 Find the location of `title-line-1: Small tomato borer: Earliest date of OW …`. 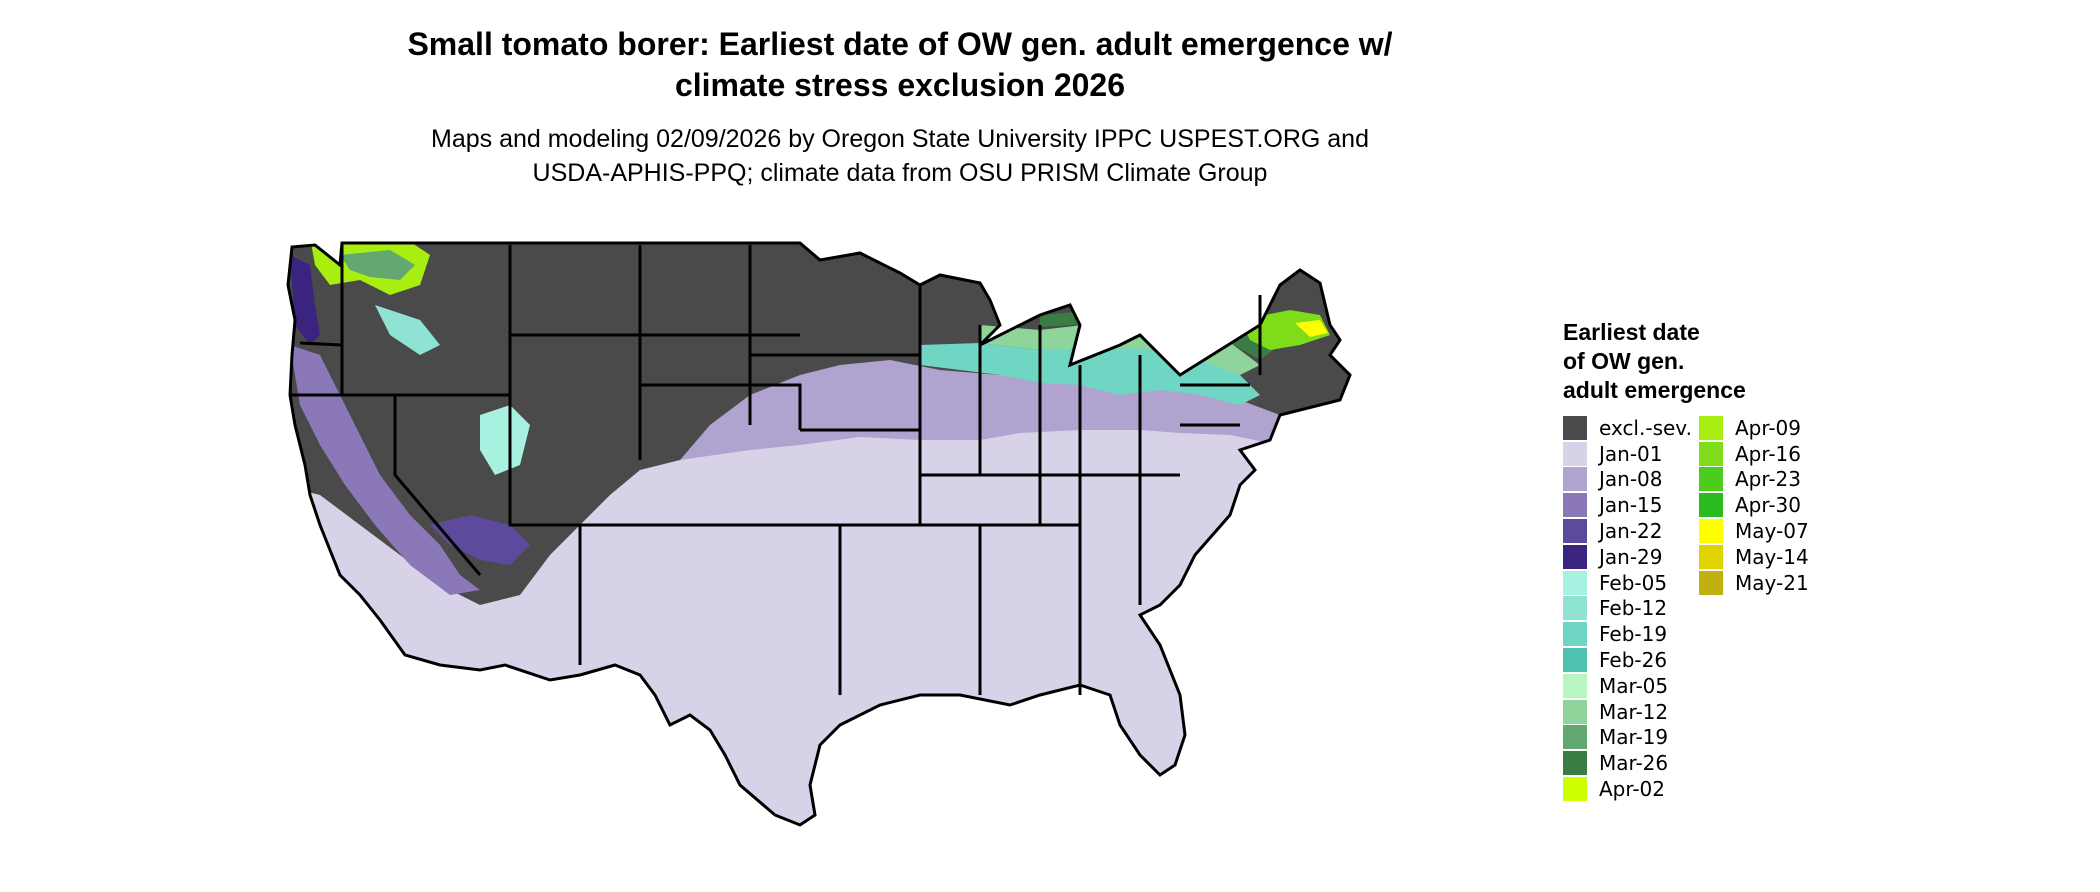

title-line-1: Small tomato borer: Earliest date of OW … is located at coordinates (900, 44).